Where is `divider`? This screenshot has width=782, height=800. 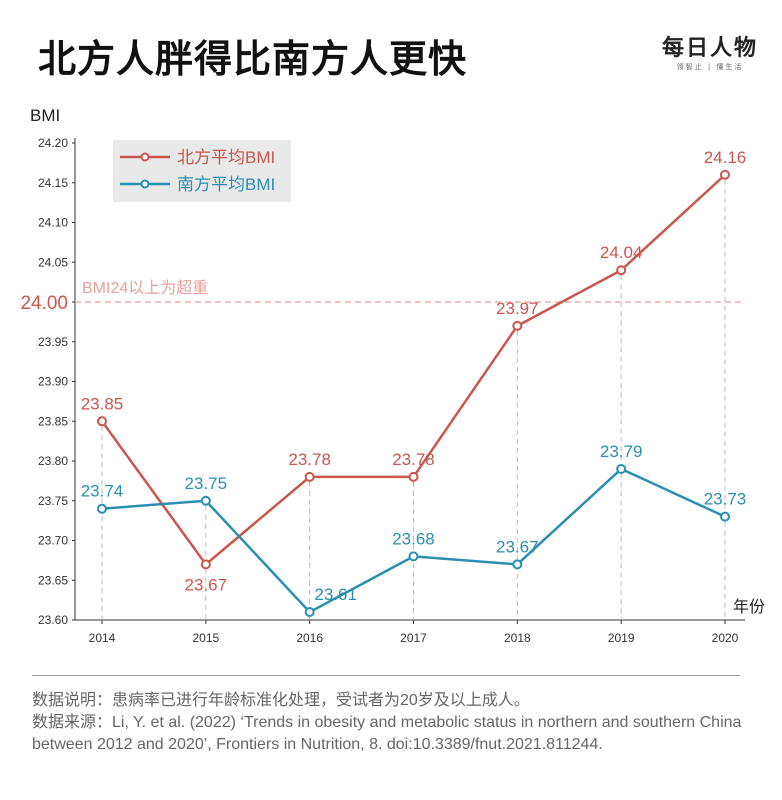 divider is located at coordinates (386, 675).